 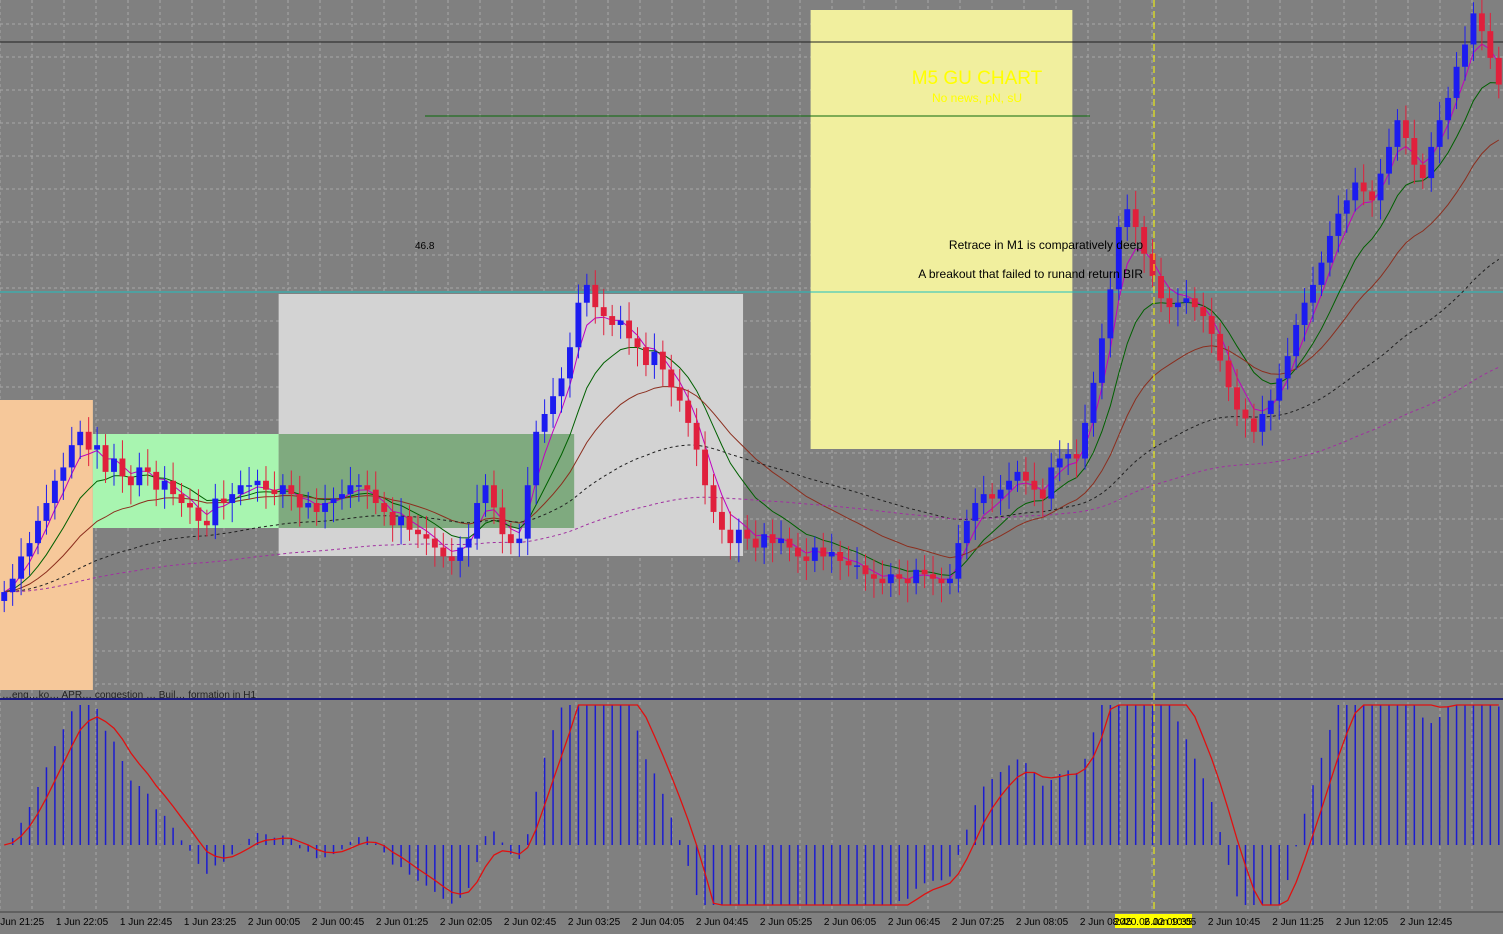 What do you see at coordinates (594, 922) in the screenshot?
I see `x-tick-label: 2 Jun 03:25` at bounding box center [594, 922].